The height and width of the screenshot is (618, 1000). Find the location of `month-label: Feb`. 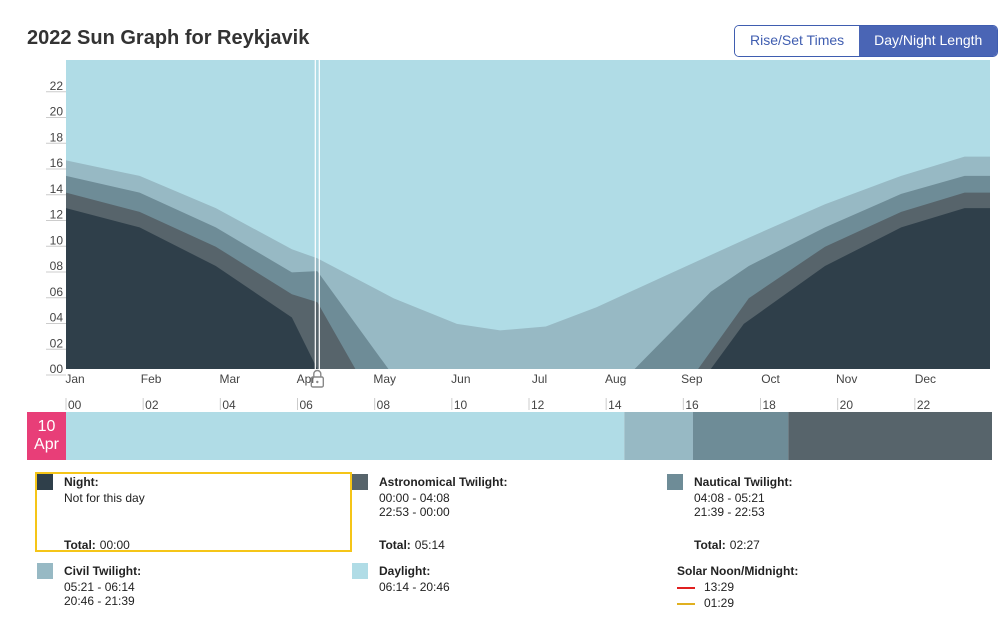

month-label: Feb is located at coordinates (151, 379).